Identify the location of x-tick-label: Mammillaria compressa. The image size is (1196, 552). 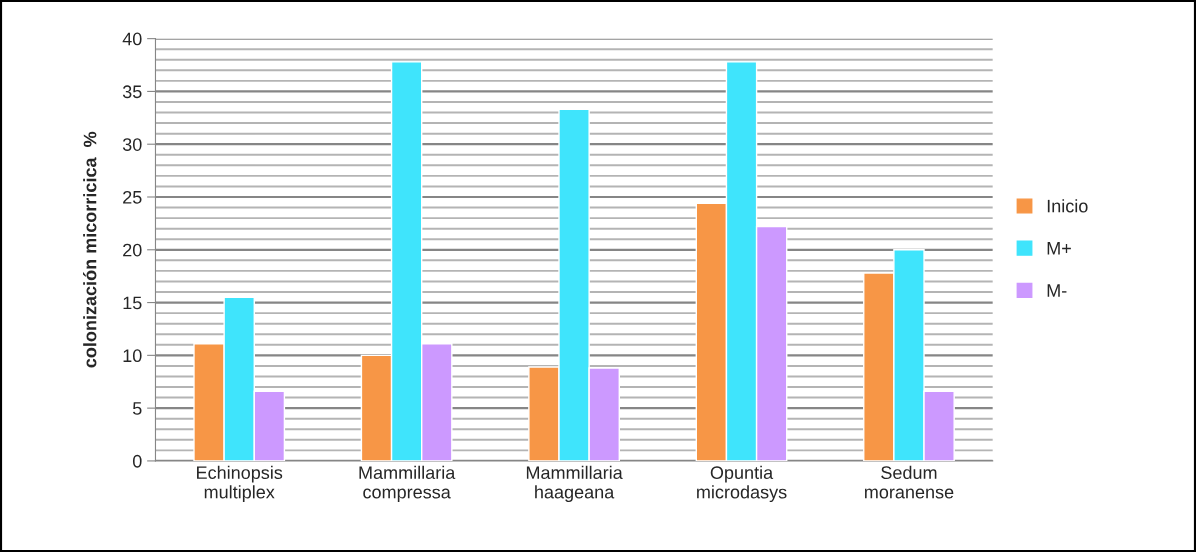
(407, 484).